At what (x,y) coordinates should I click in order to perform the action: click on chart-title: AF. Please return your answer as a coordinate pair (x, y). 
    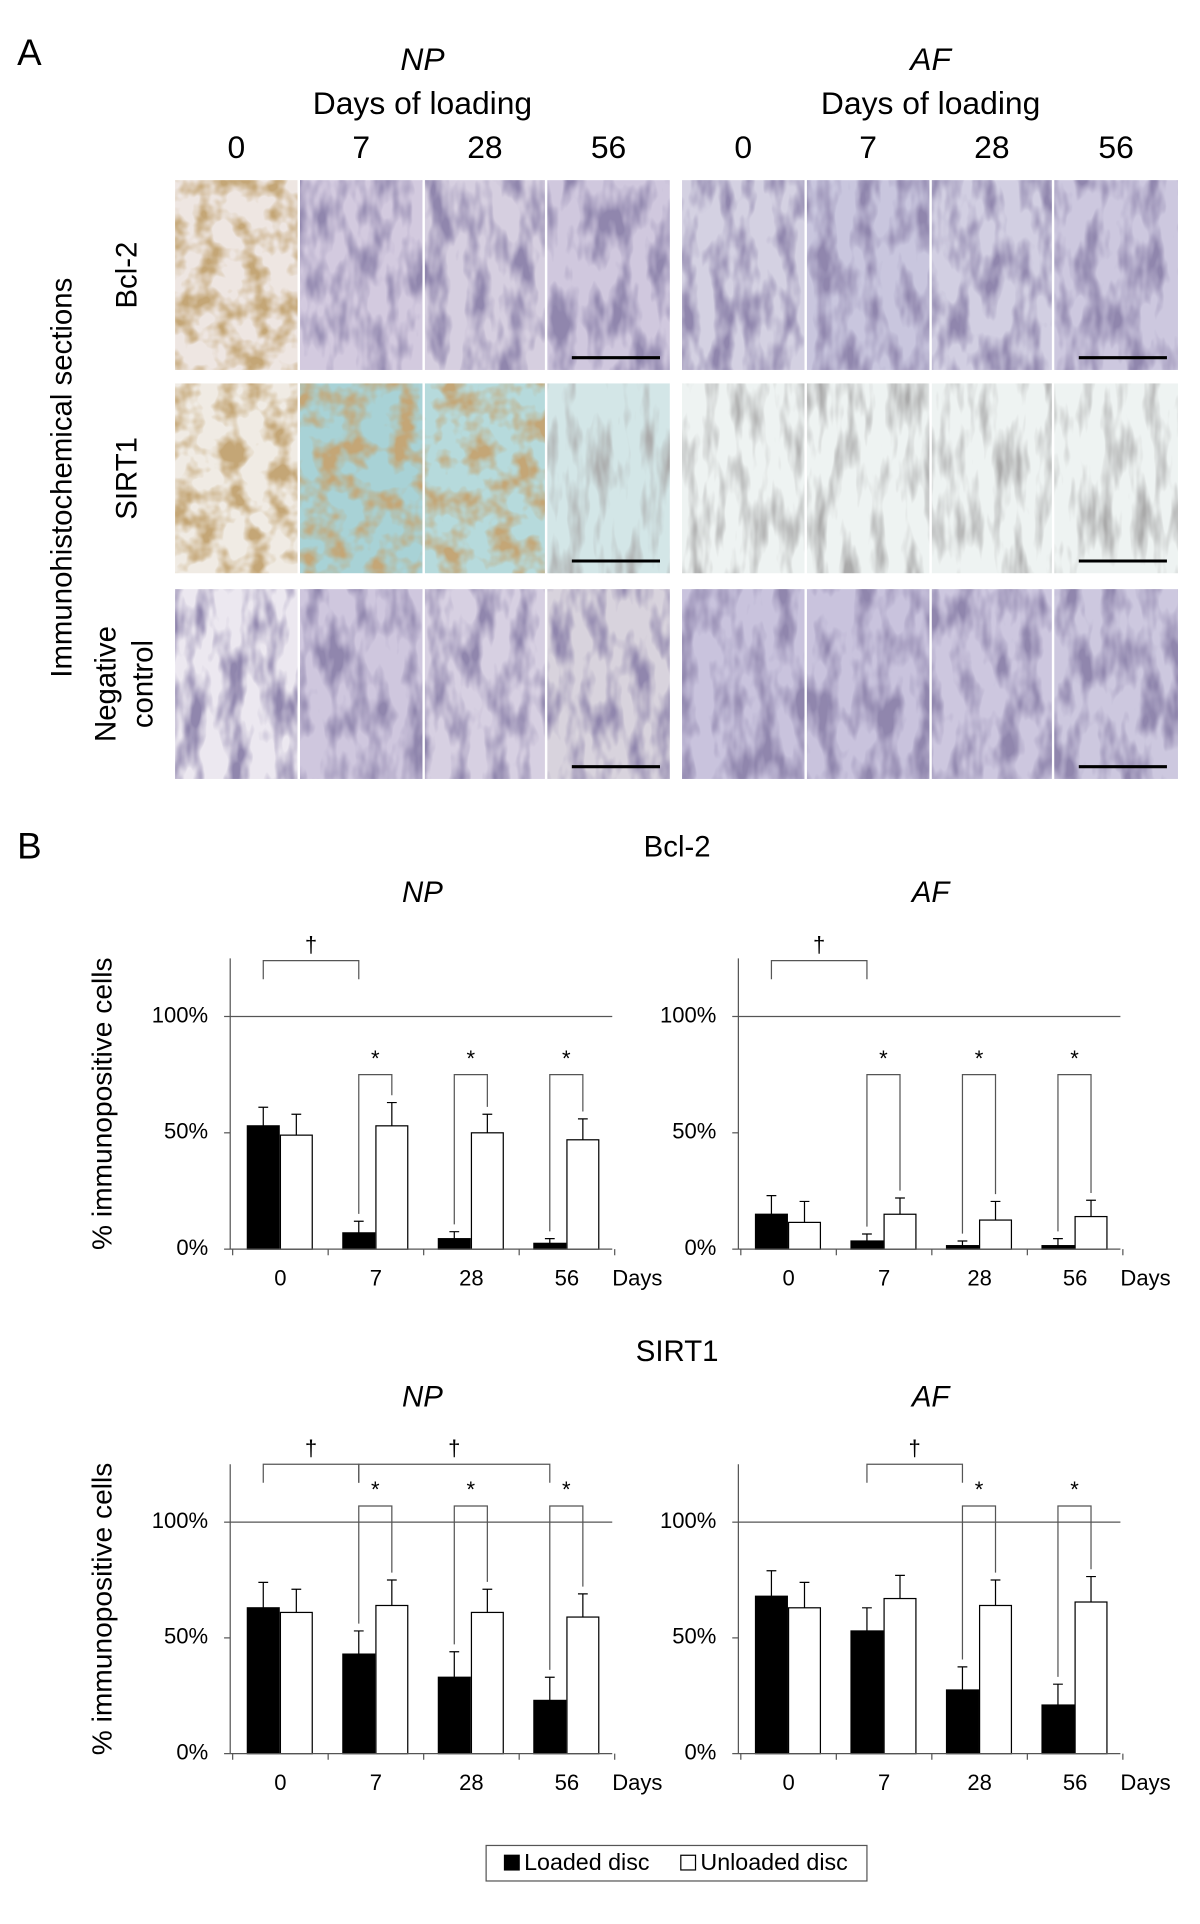
    Looking at the image, I should click on (931, 892).